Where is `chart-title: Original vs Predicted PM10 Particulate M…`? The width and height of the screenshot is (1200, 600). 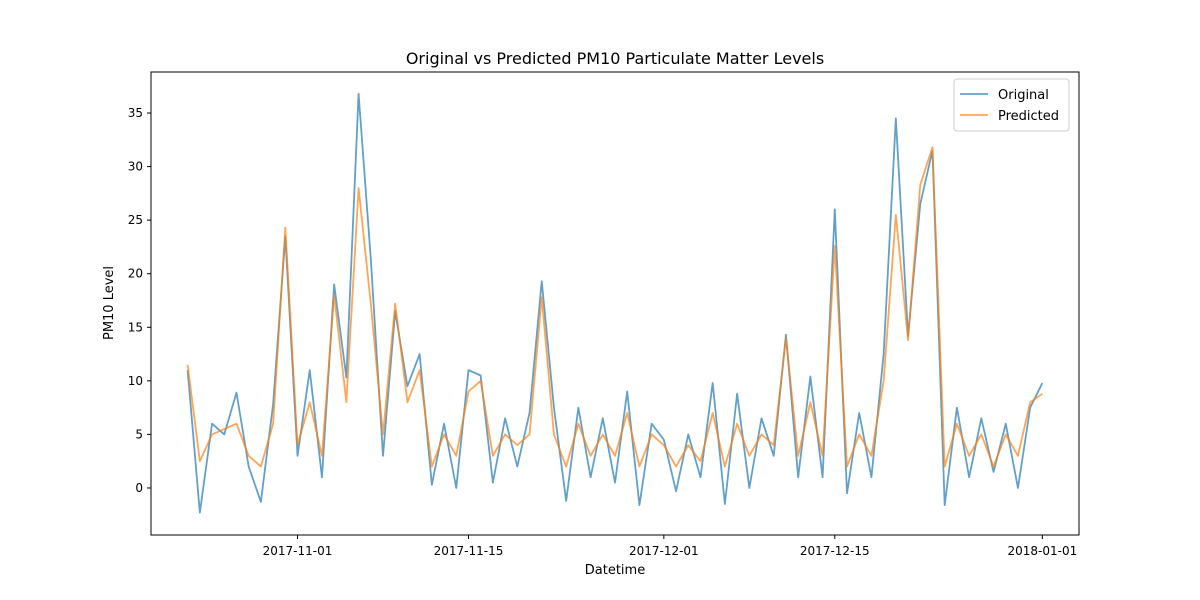
chart-title: Original vs Predicted PM10 Particulate M… is located at coordinates (615, 58).